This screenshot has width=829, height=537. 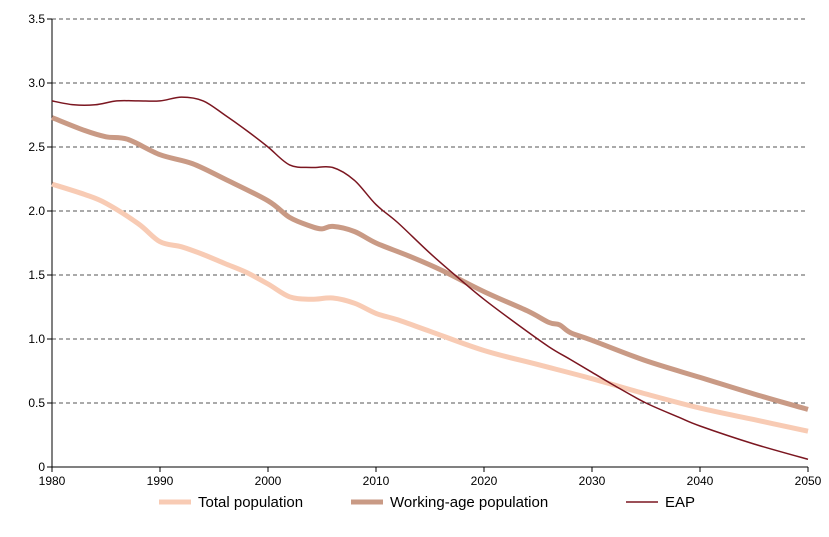 I want to click on x-axis-tick-labels: 1980 1990 2000 2010 2020 2030 2040 2050, so click(x=430, y=481).